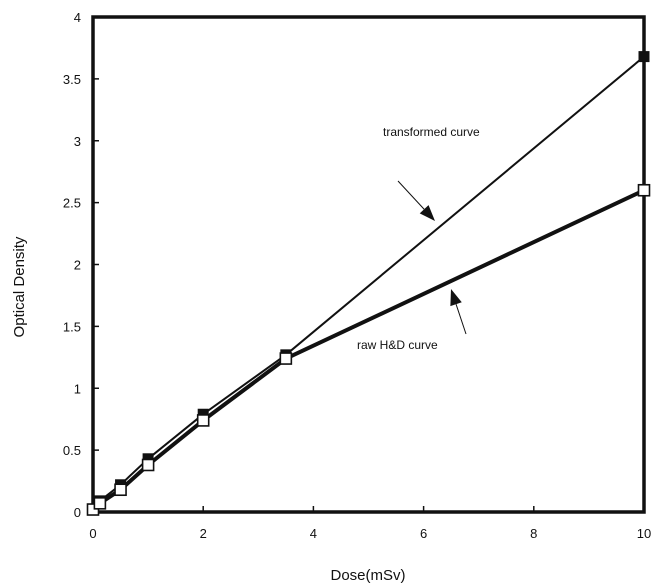 Image resolution: width=655 pixels, height=587 pixels. What do you see at coordinates (92, 533) in the screenshot?
I see `x-tick-label: 0` at bounding box center [92, 533].